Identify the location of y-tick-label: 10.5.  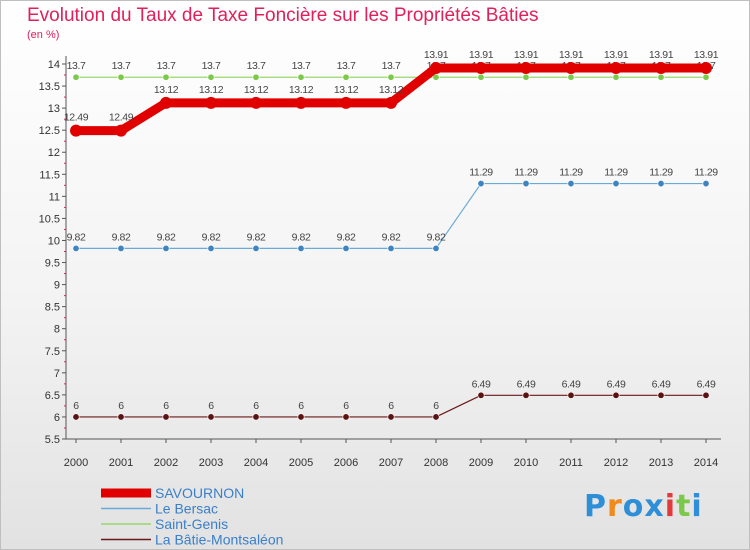
(49, 219).